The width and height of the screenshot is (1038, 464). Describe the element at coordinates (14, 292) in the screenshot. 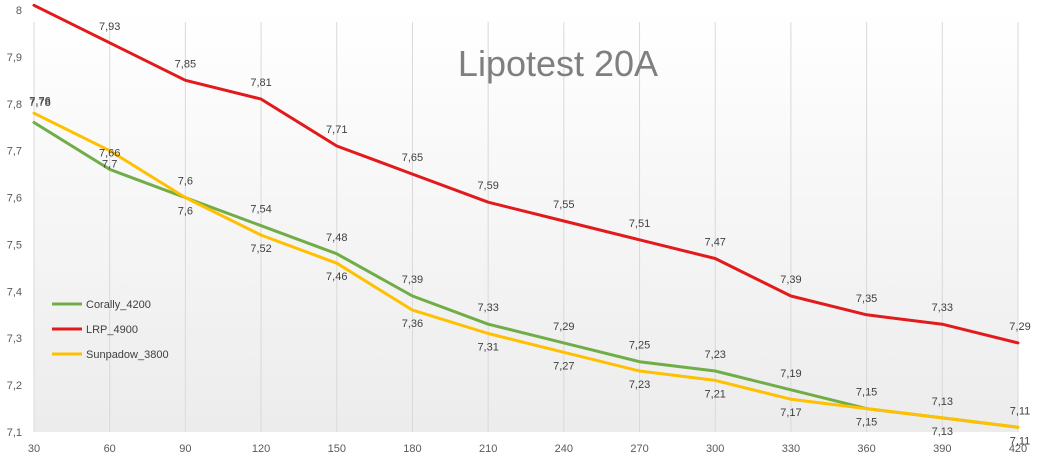

I see `y-tick-label: 7,4` at that location.